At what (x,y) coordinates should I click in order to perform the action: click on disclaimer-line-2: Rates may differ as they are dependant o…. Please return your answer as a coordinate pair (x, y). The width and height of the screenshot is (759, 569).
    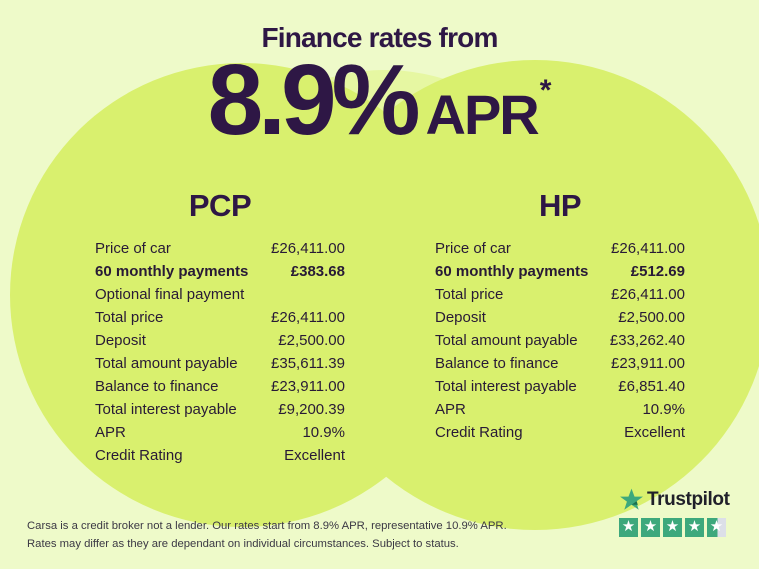
    Looking at the image, I should click on (243, 544).